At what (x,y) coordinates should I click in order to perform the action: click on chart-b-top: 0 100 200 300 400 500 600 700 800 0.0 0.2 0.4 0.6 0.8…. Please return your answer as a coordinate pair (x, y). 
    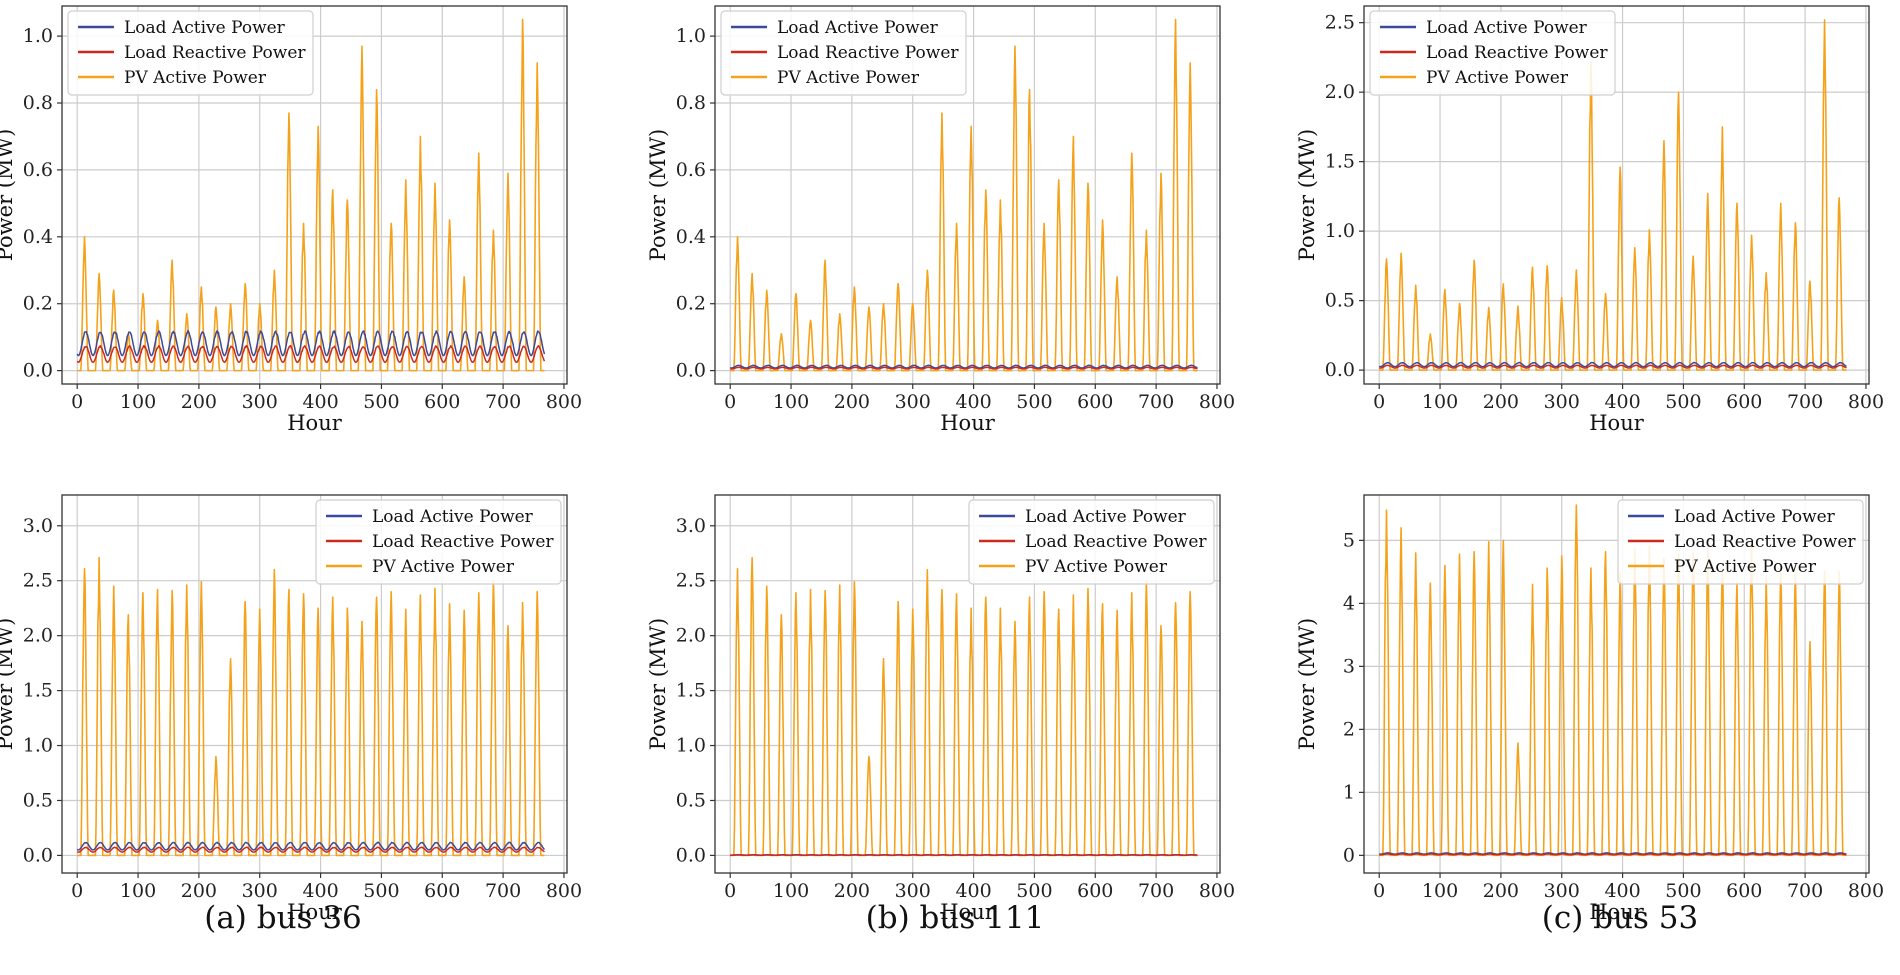
    Looking at the image, I should click on (940, 220).